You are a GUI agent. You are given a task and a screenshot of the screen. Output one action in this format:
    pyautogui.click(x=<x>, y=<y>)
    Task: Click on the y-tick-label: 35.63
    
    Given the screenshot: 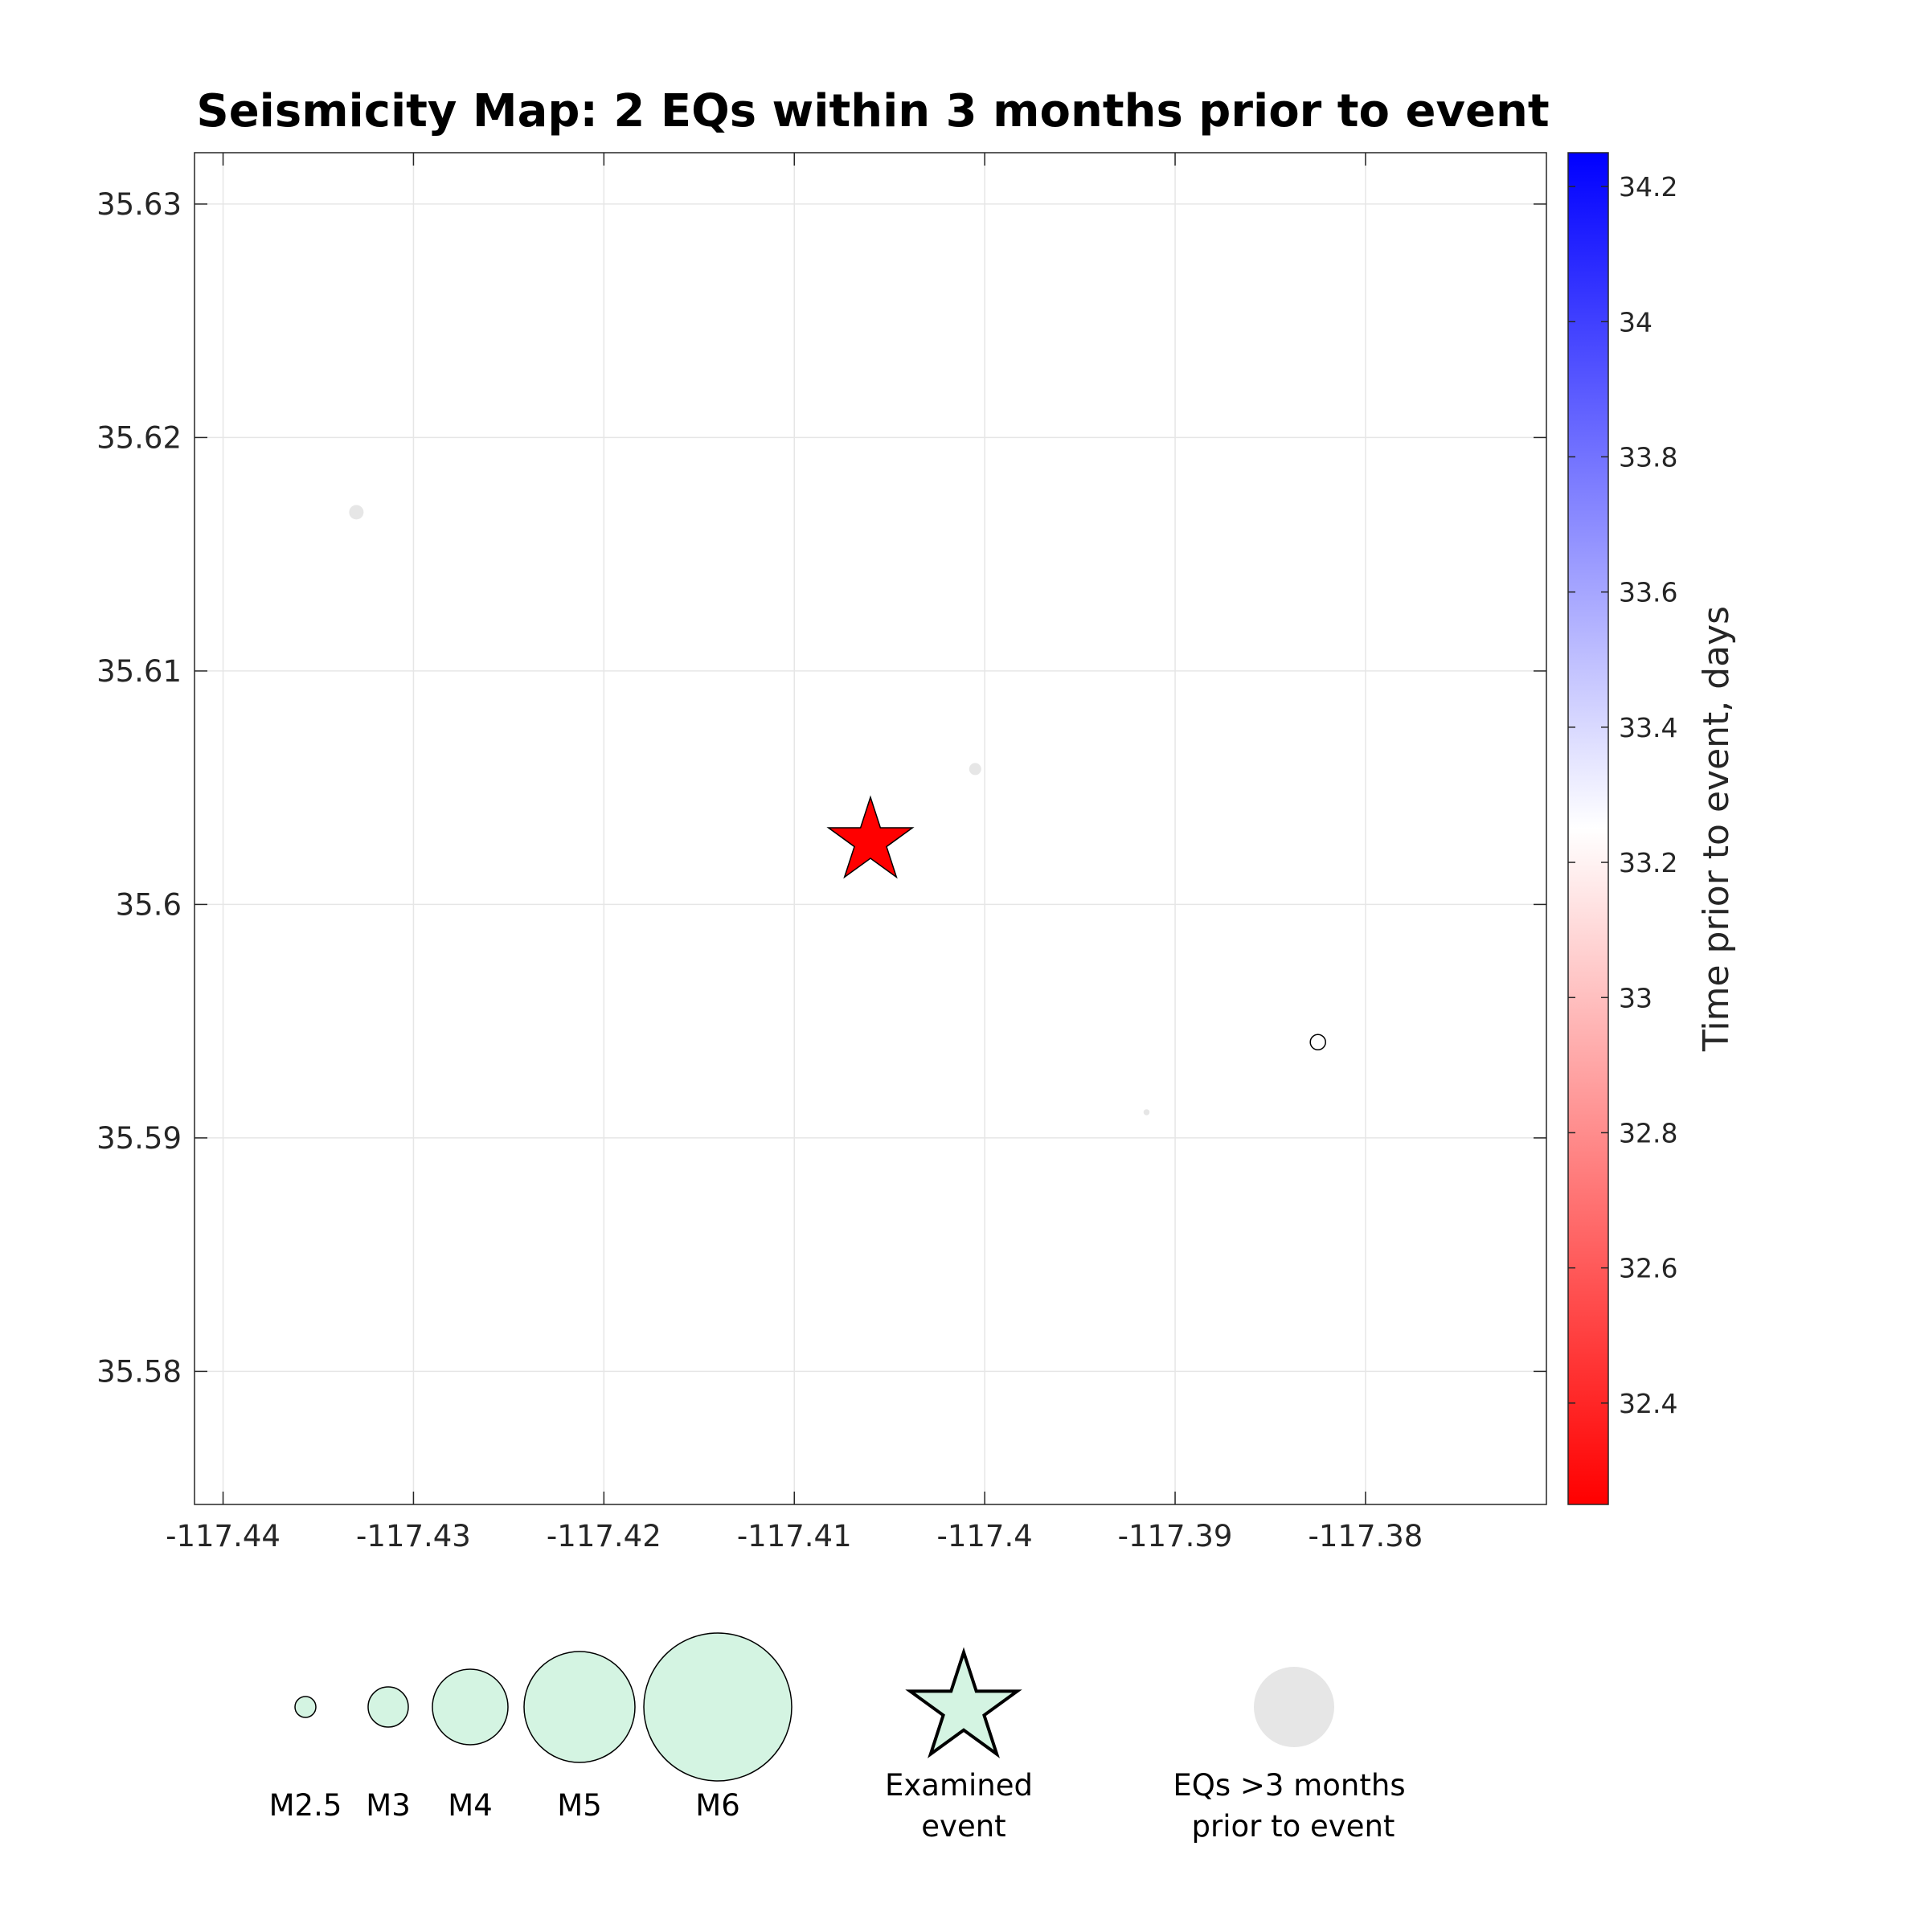 What is the action you would take?
    pyautogui.click(x=139, y=204)
    